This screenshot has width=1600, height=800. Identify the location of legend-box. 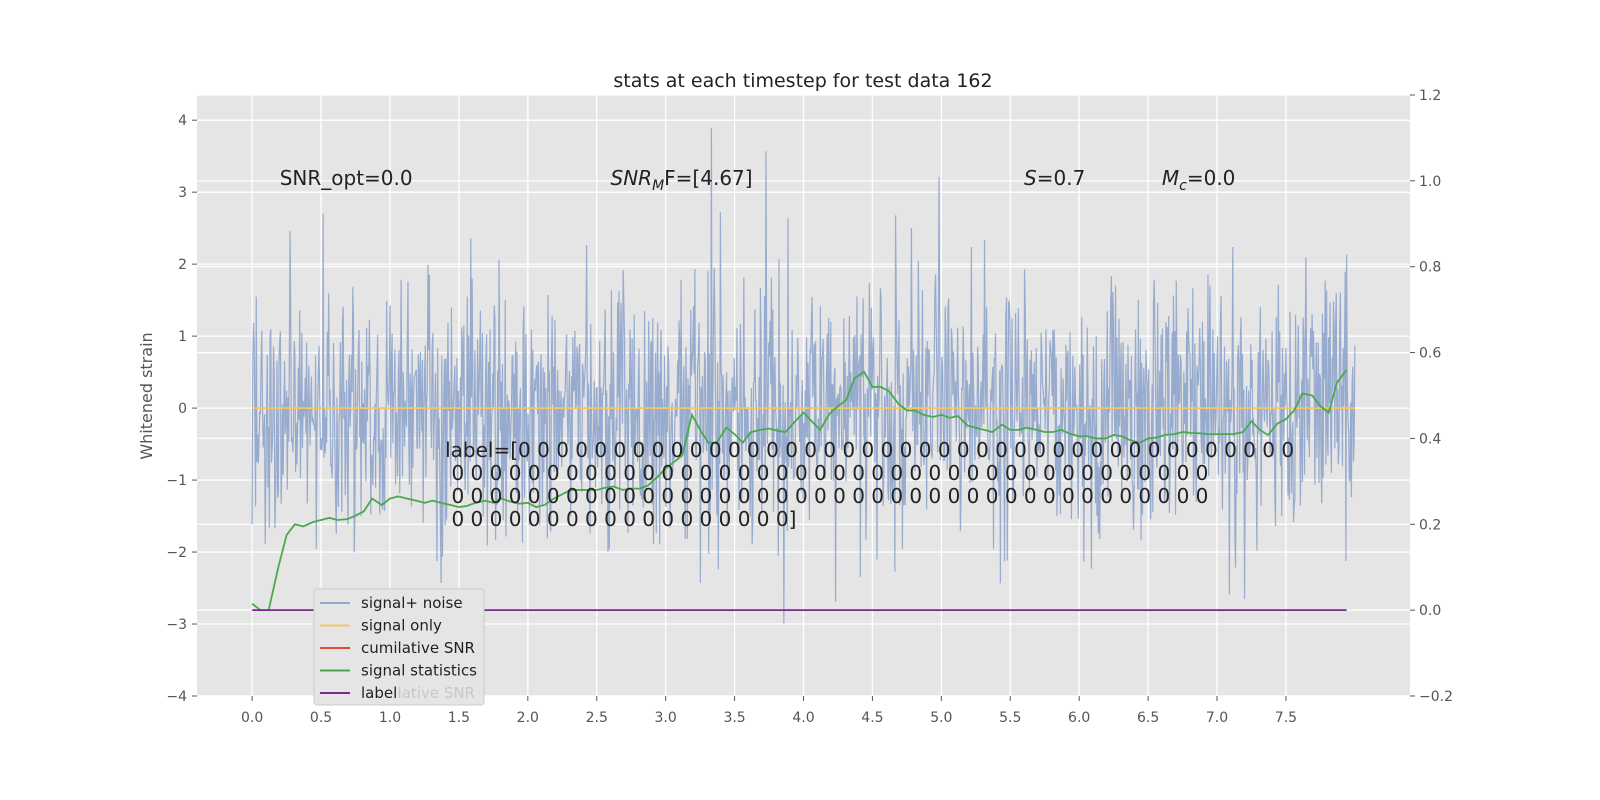
(399, 647).